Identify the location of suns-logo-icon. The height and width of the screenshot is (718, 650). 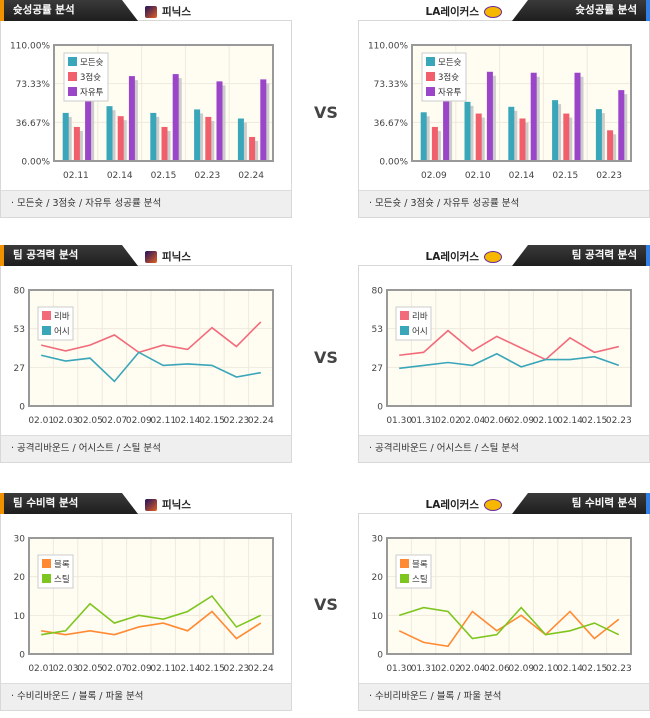
(151, 256).